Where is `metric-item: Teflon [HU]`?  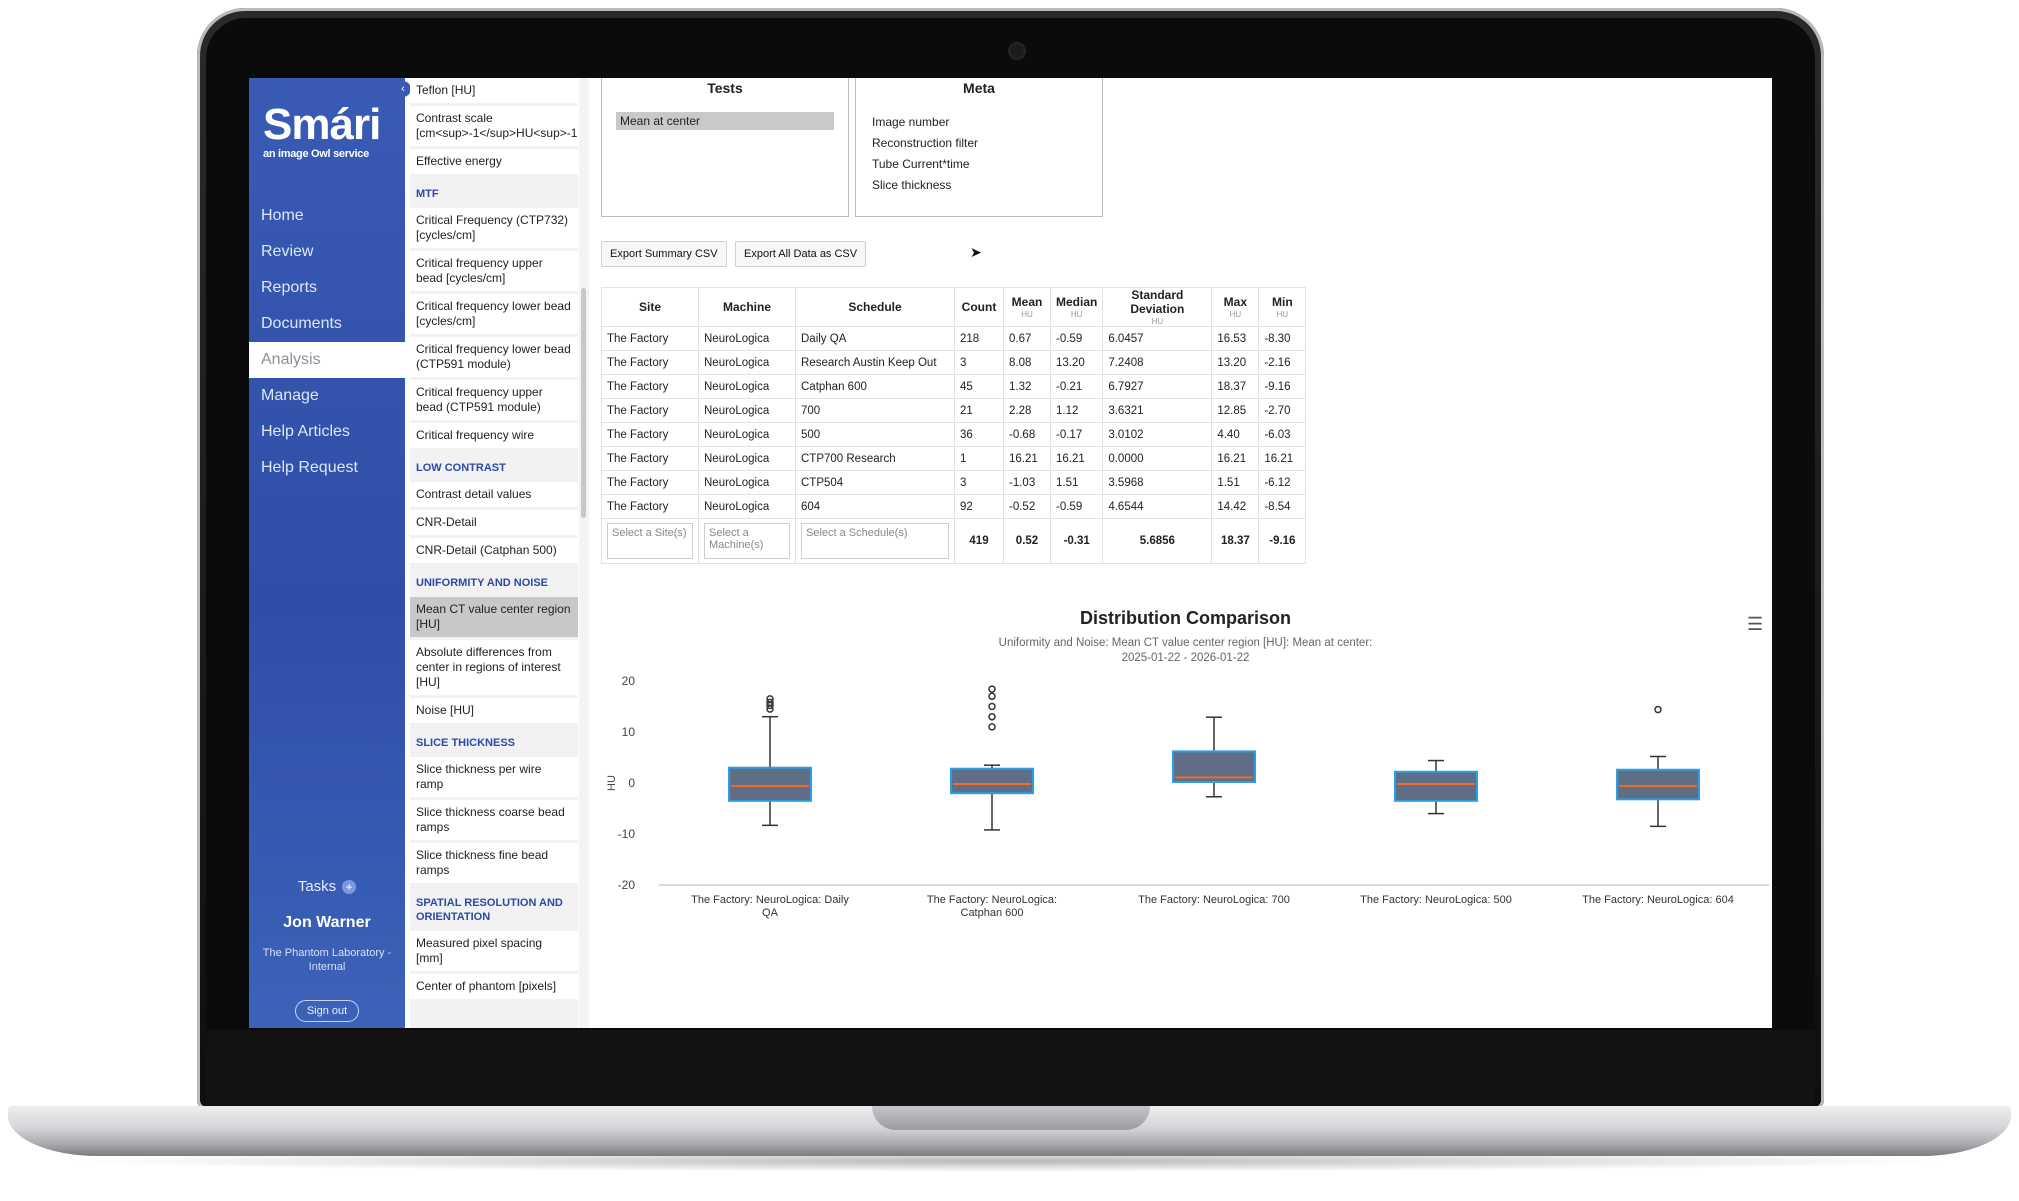
metric-item: Teflon [HU] is located at coordinates (494, 90).